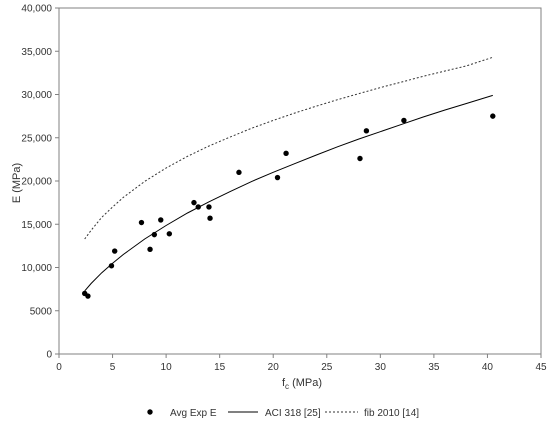 This screenshot has height=426, width=550. I want to click on y-tick-label: 40,000, so click(36, 9).